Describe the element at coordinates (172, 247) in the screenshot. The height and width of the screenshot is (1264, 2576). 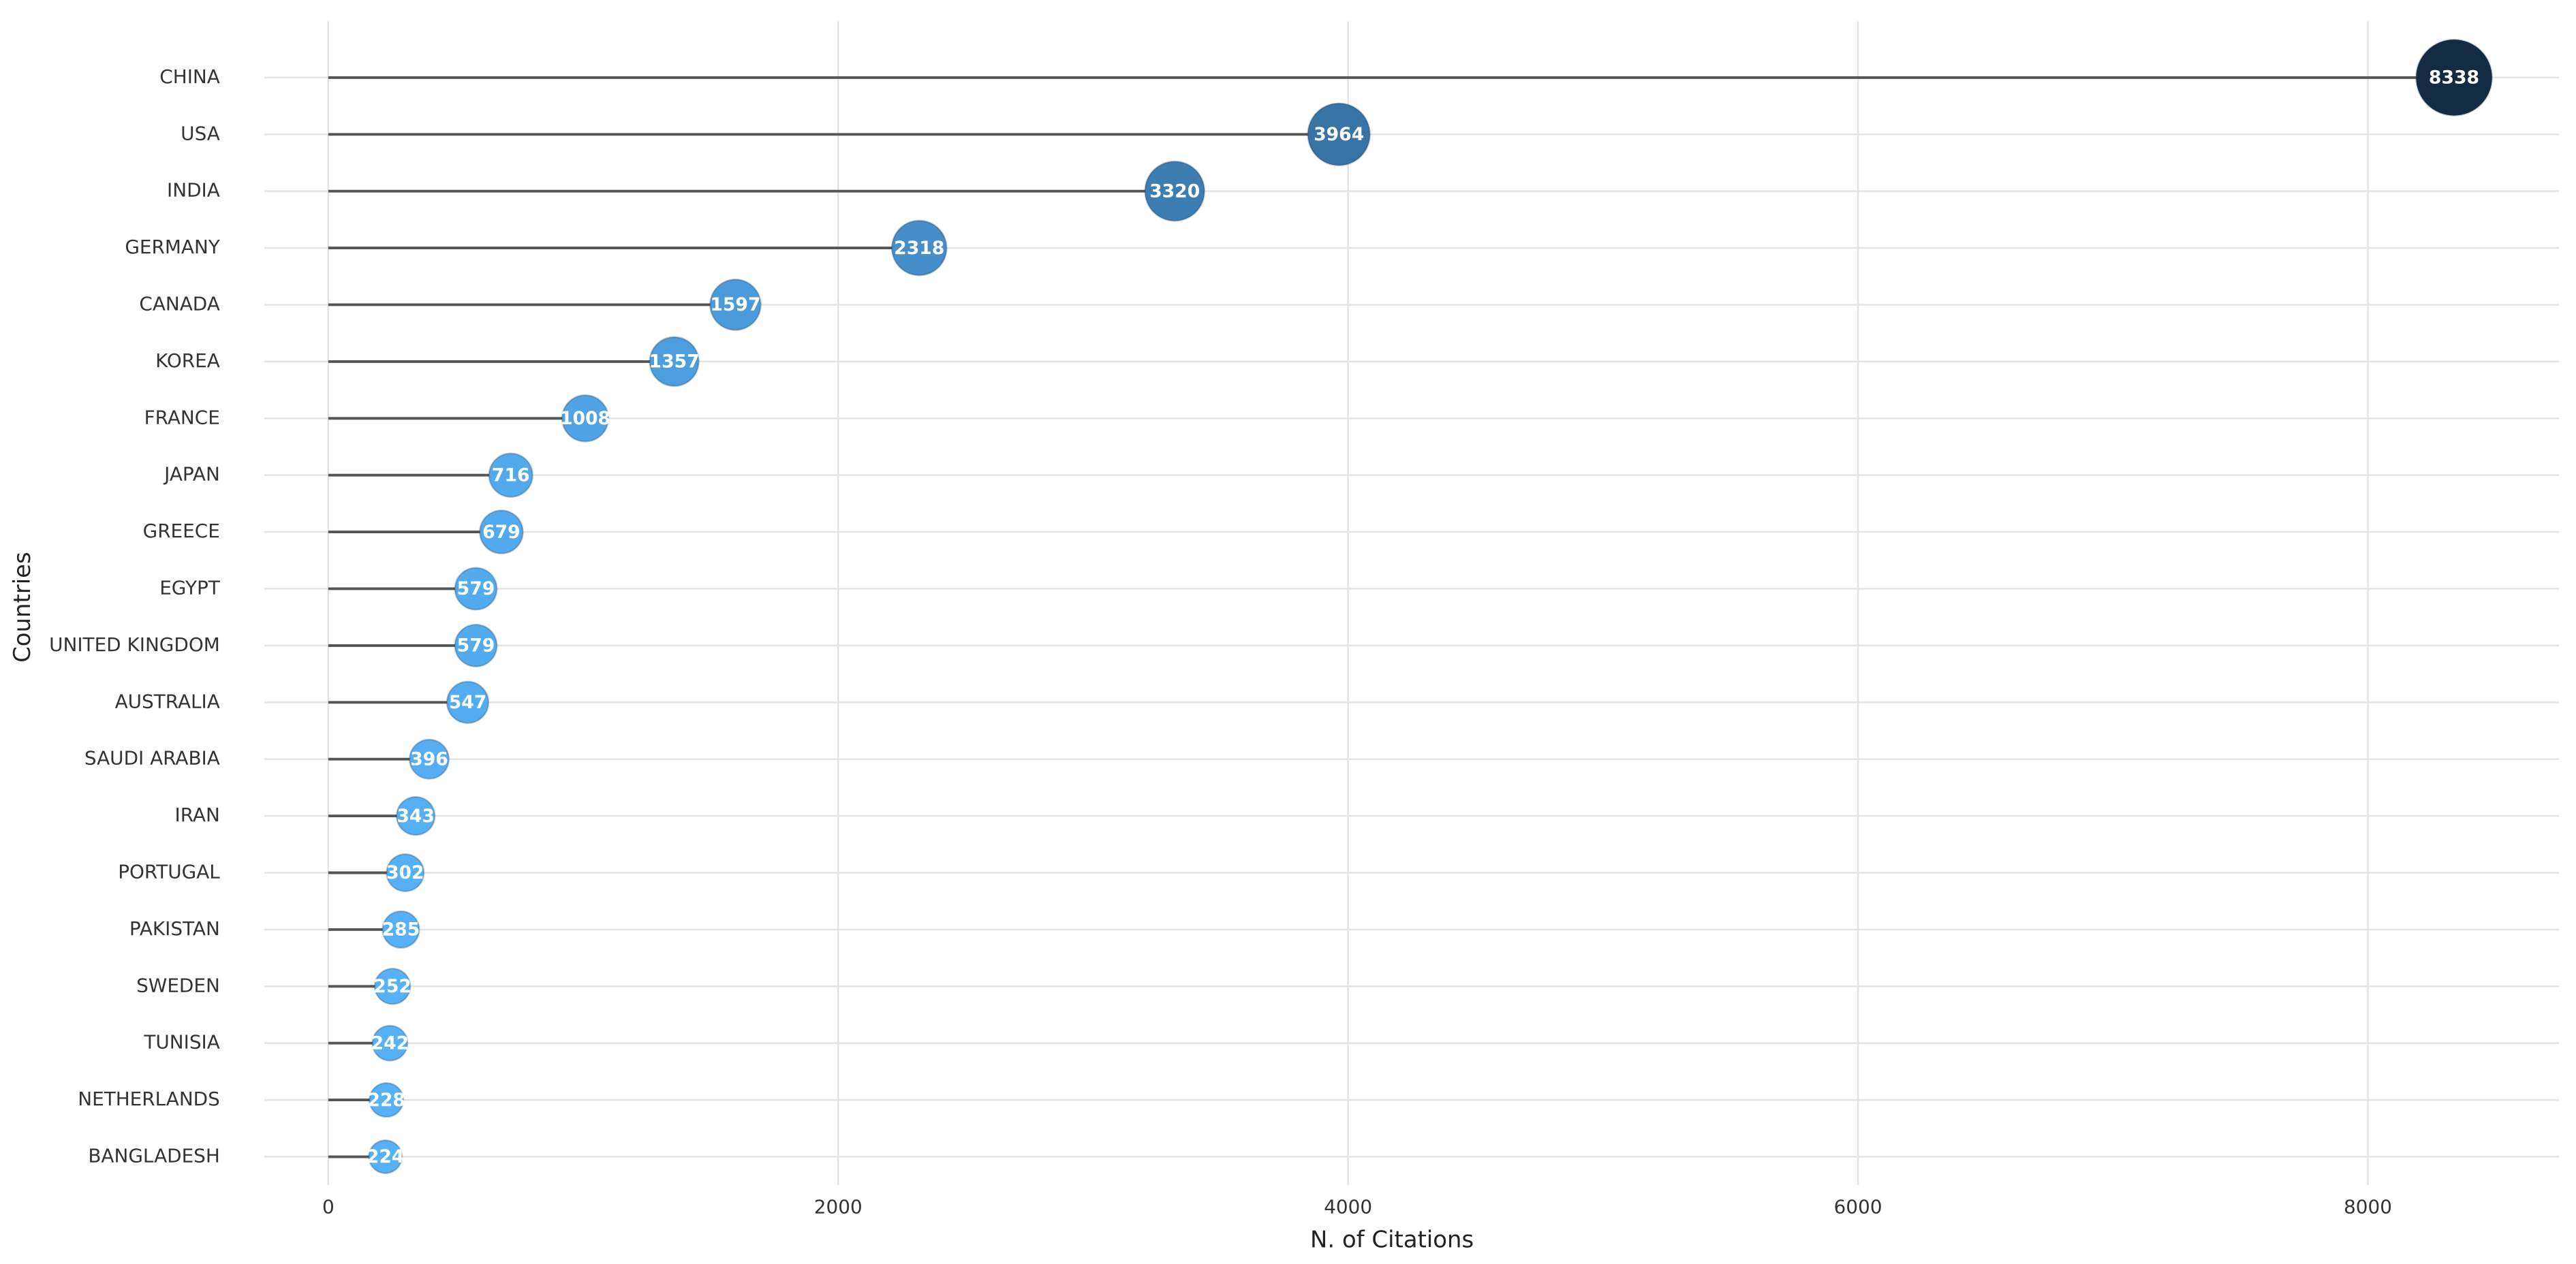
I see `y-tick-label: GERMANY` at that location.